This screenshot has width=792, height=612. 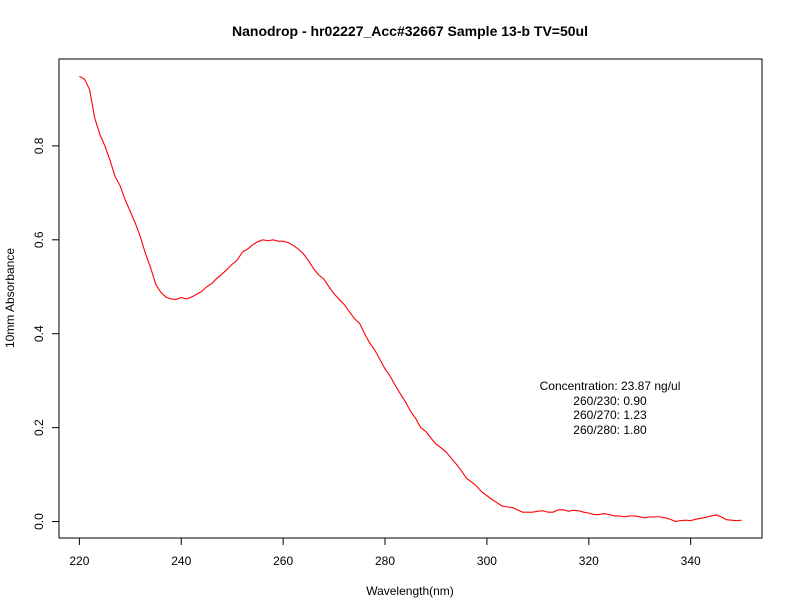 What do you see at coordinates (487, 561) in the screenshot?
I see `x-tick-label: 300` at bounding box center [487, 561].